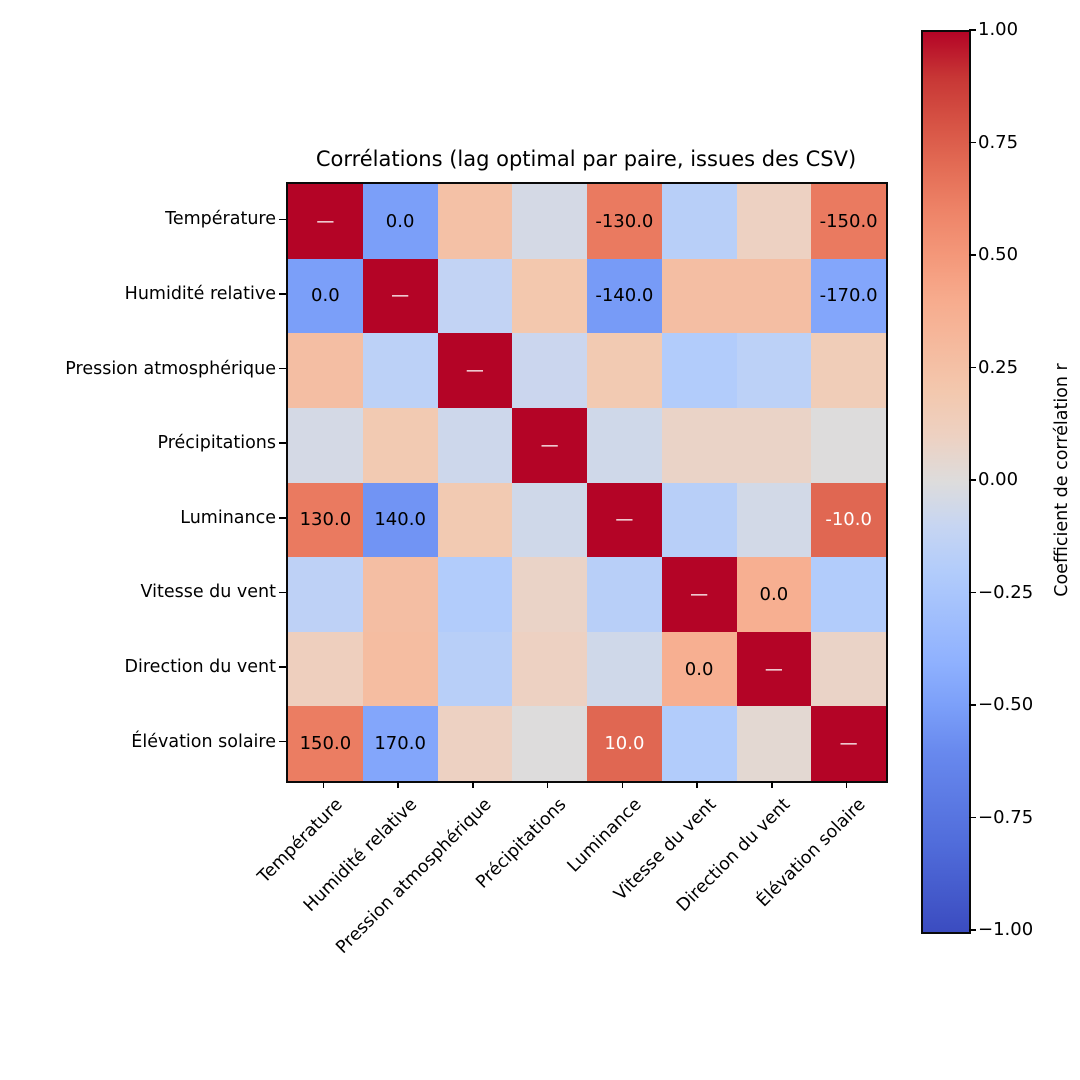 The image size is (1080, 1080). I want to click on colorbar-tick-label: 0.75, so click(998, 142).